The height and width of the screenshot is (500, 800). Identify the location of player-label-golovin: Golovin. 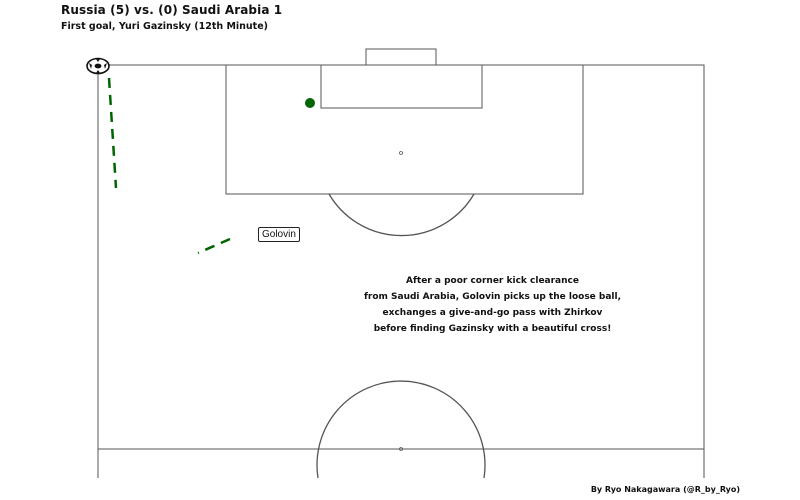
(279, 234).